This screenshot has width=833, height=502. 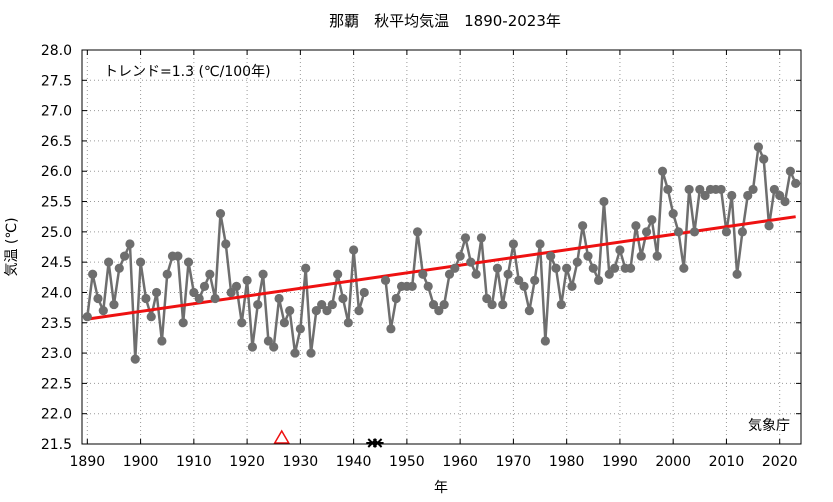 What do you see at coordinates (56, 112) in the screenshot?
I see `y-tick-label: 27.0` at bounding box center [56, 112].